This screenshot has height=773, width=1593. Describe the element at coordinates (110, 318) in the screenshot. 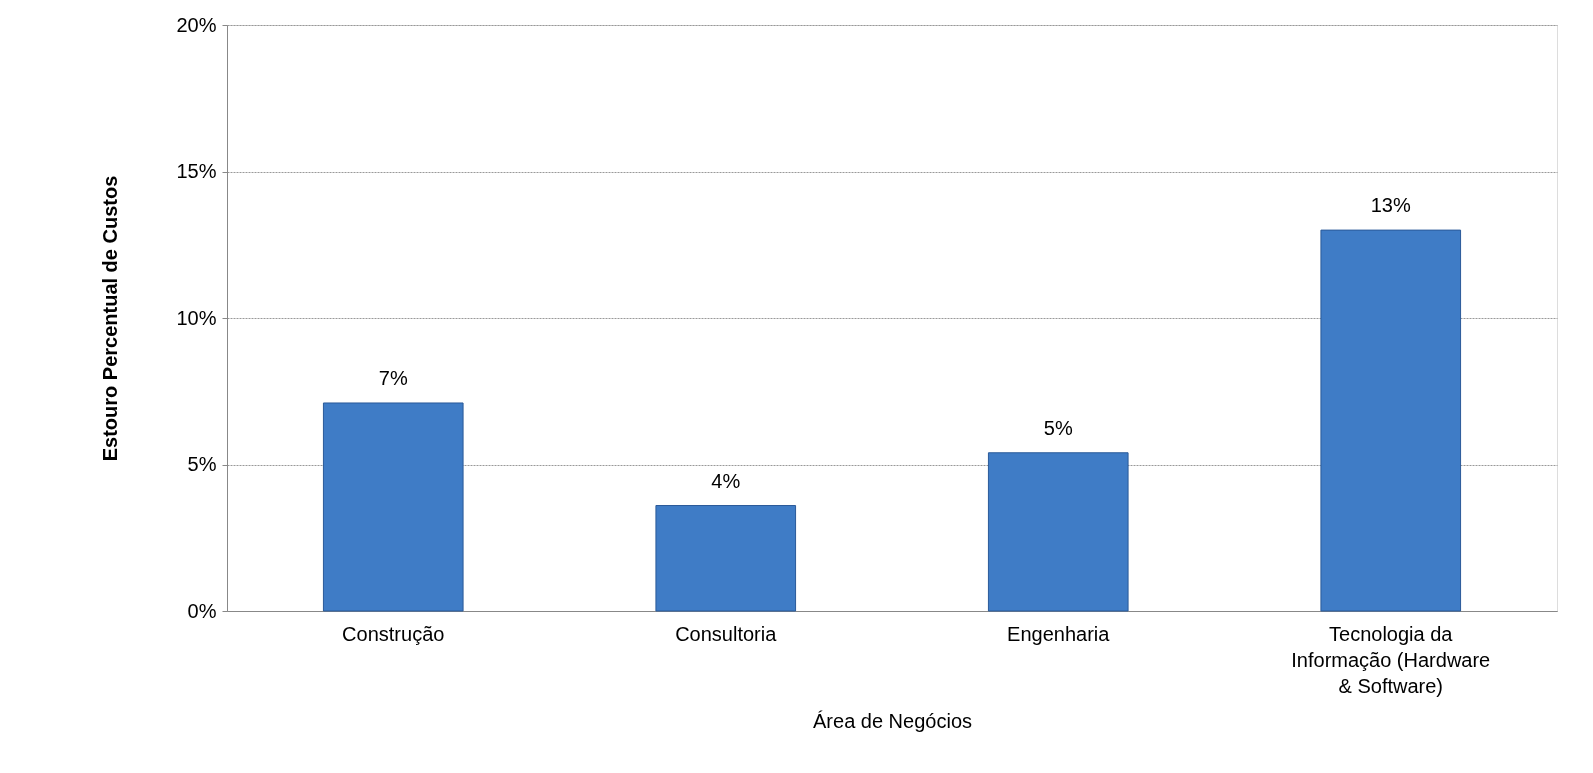

I see `y-axis-title: Estouro Percentual de Custos` at that location.